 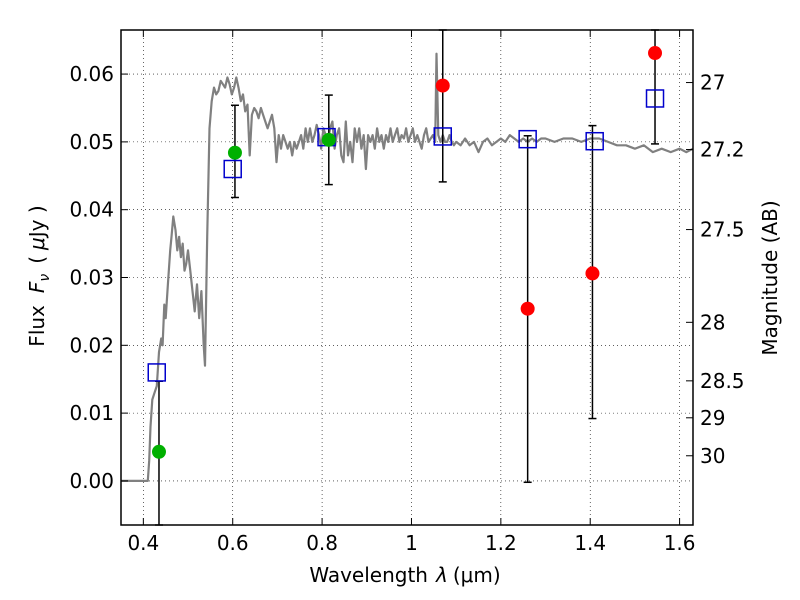 What do you see at coordinates (722, 230) in the screenshot?
I see `y-right-tick-label: 27.5` at bounding box center [722, 230].